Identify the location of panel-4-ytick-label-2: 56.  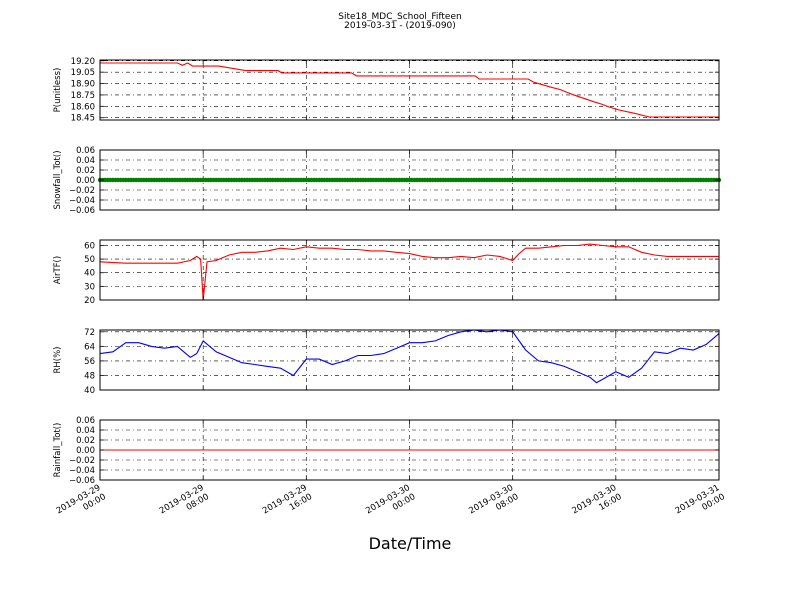
(89, 362).